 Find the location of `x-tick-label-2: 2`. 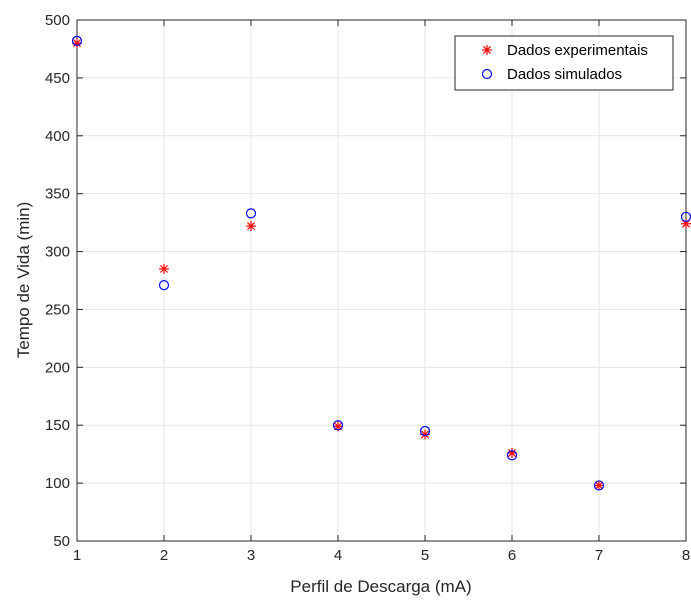

x-tick-label-2: 2 is located at coordinates (164, 555).